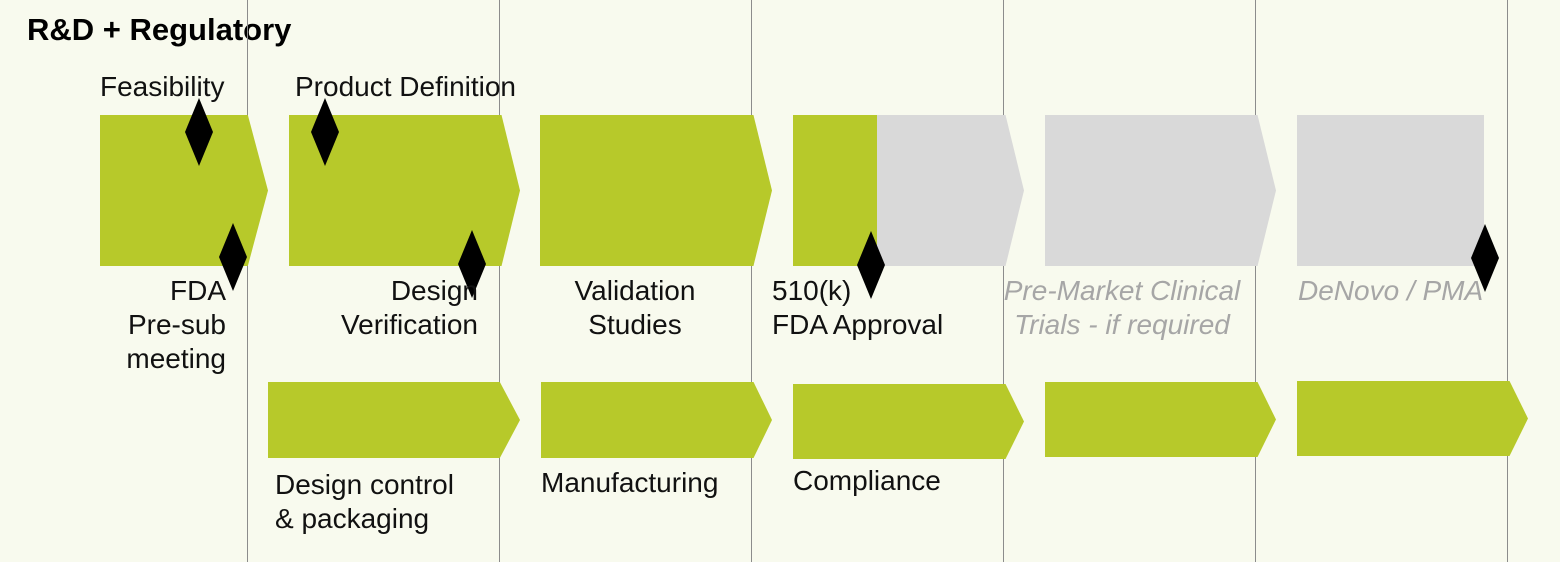 This screenshot has height=562, width=1560. What do you see at coordinates (656, 190) in the screenshot?
I see `phase-arrow-validation` at bounding box center [656, 190].